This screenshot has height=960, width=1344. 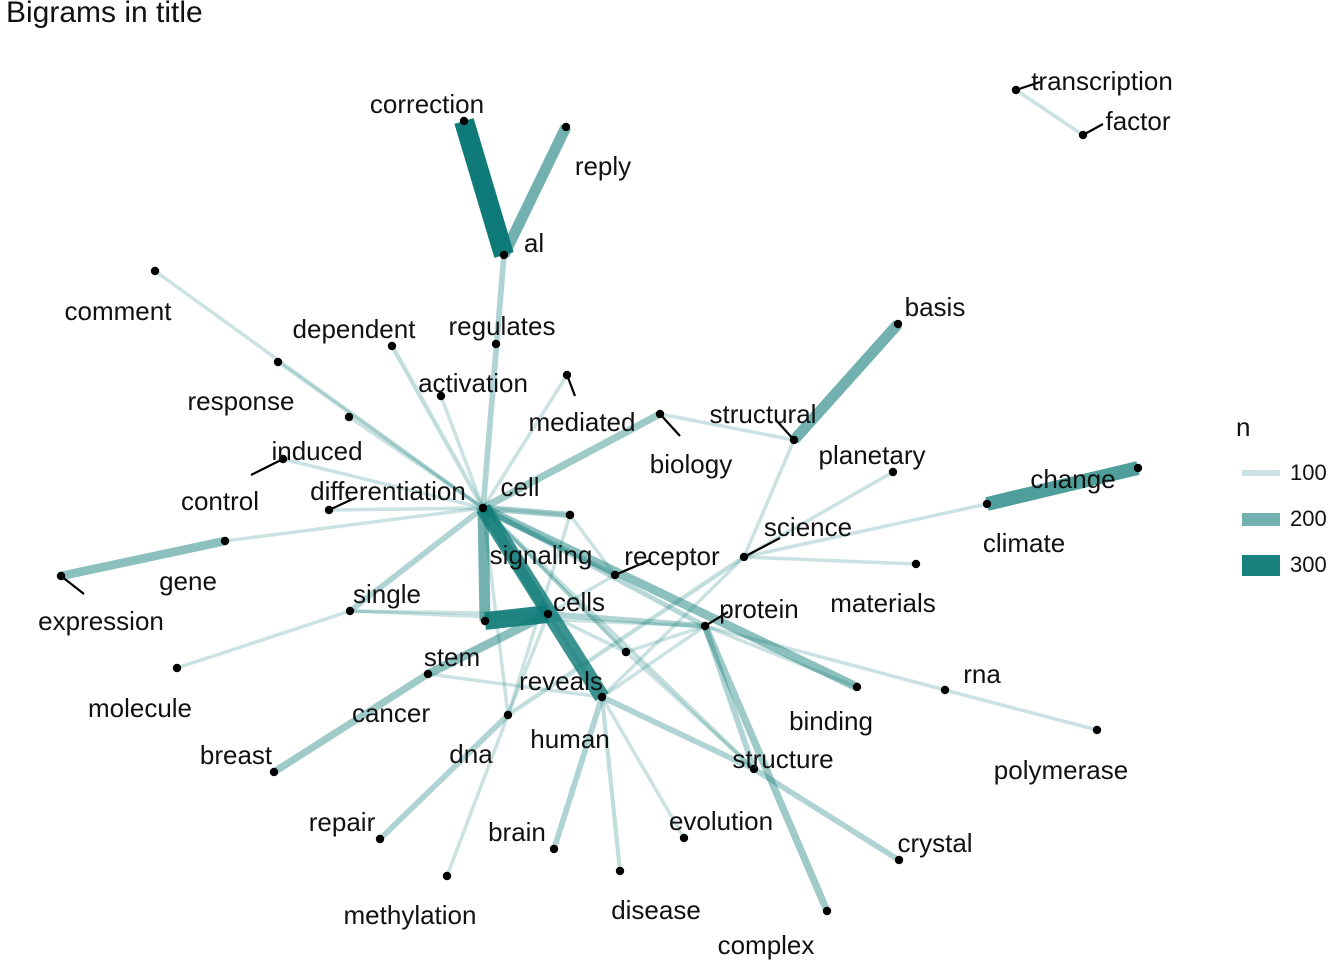 What do you see at coordinates (319, 389) in the screenshot?
I see `edge-comment-cell` at bounding box center [319, 389].